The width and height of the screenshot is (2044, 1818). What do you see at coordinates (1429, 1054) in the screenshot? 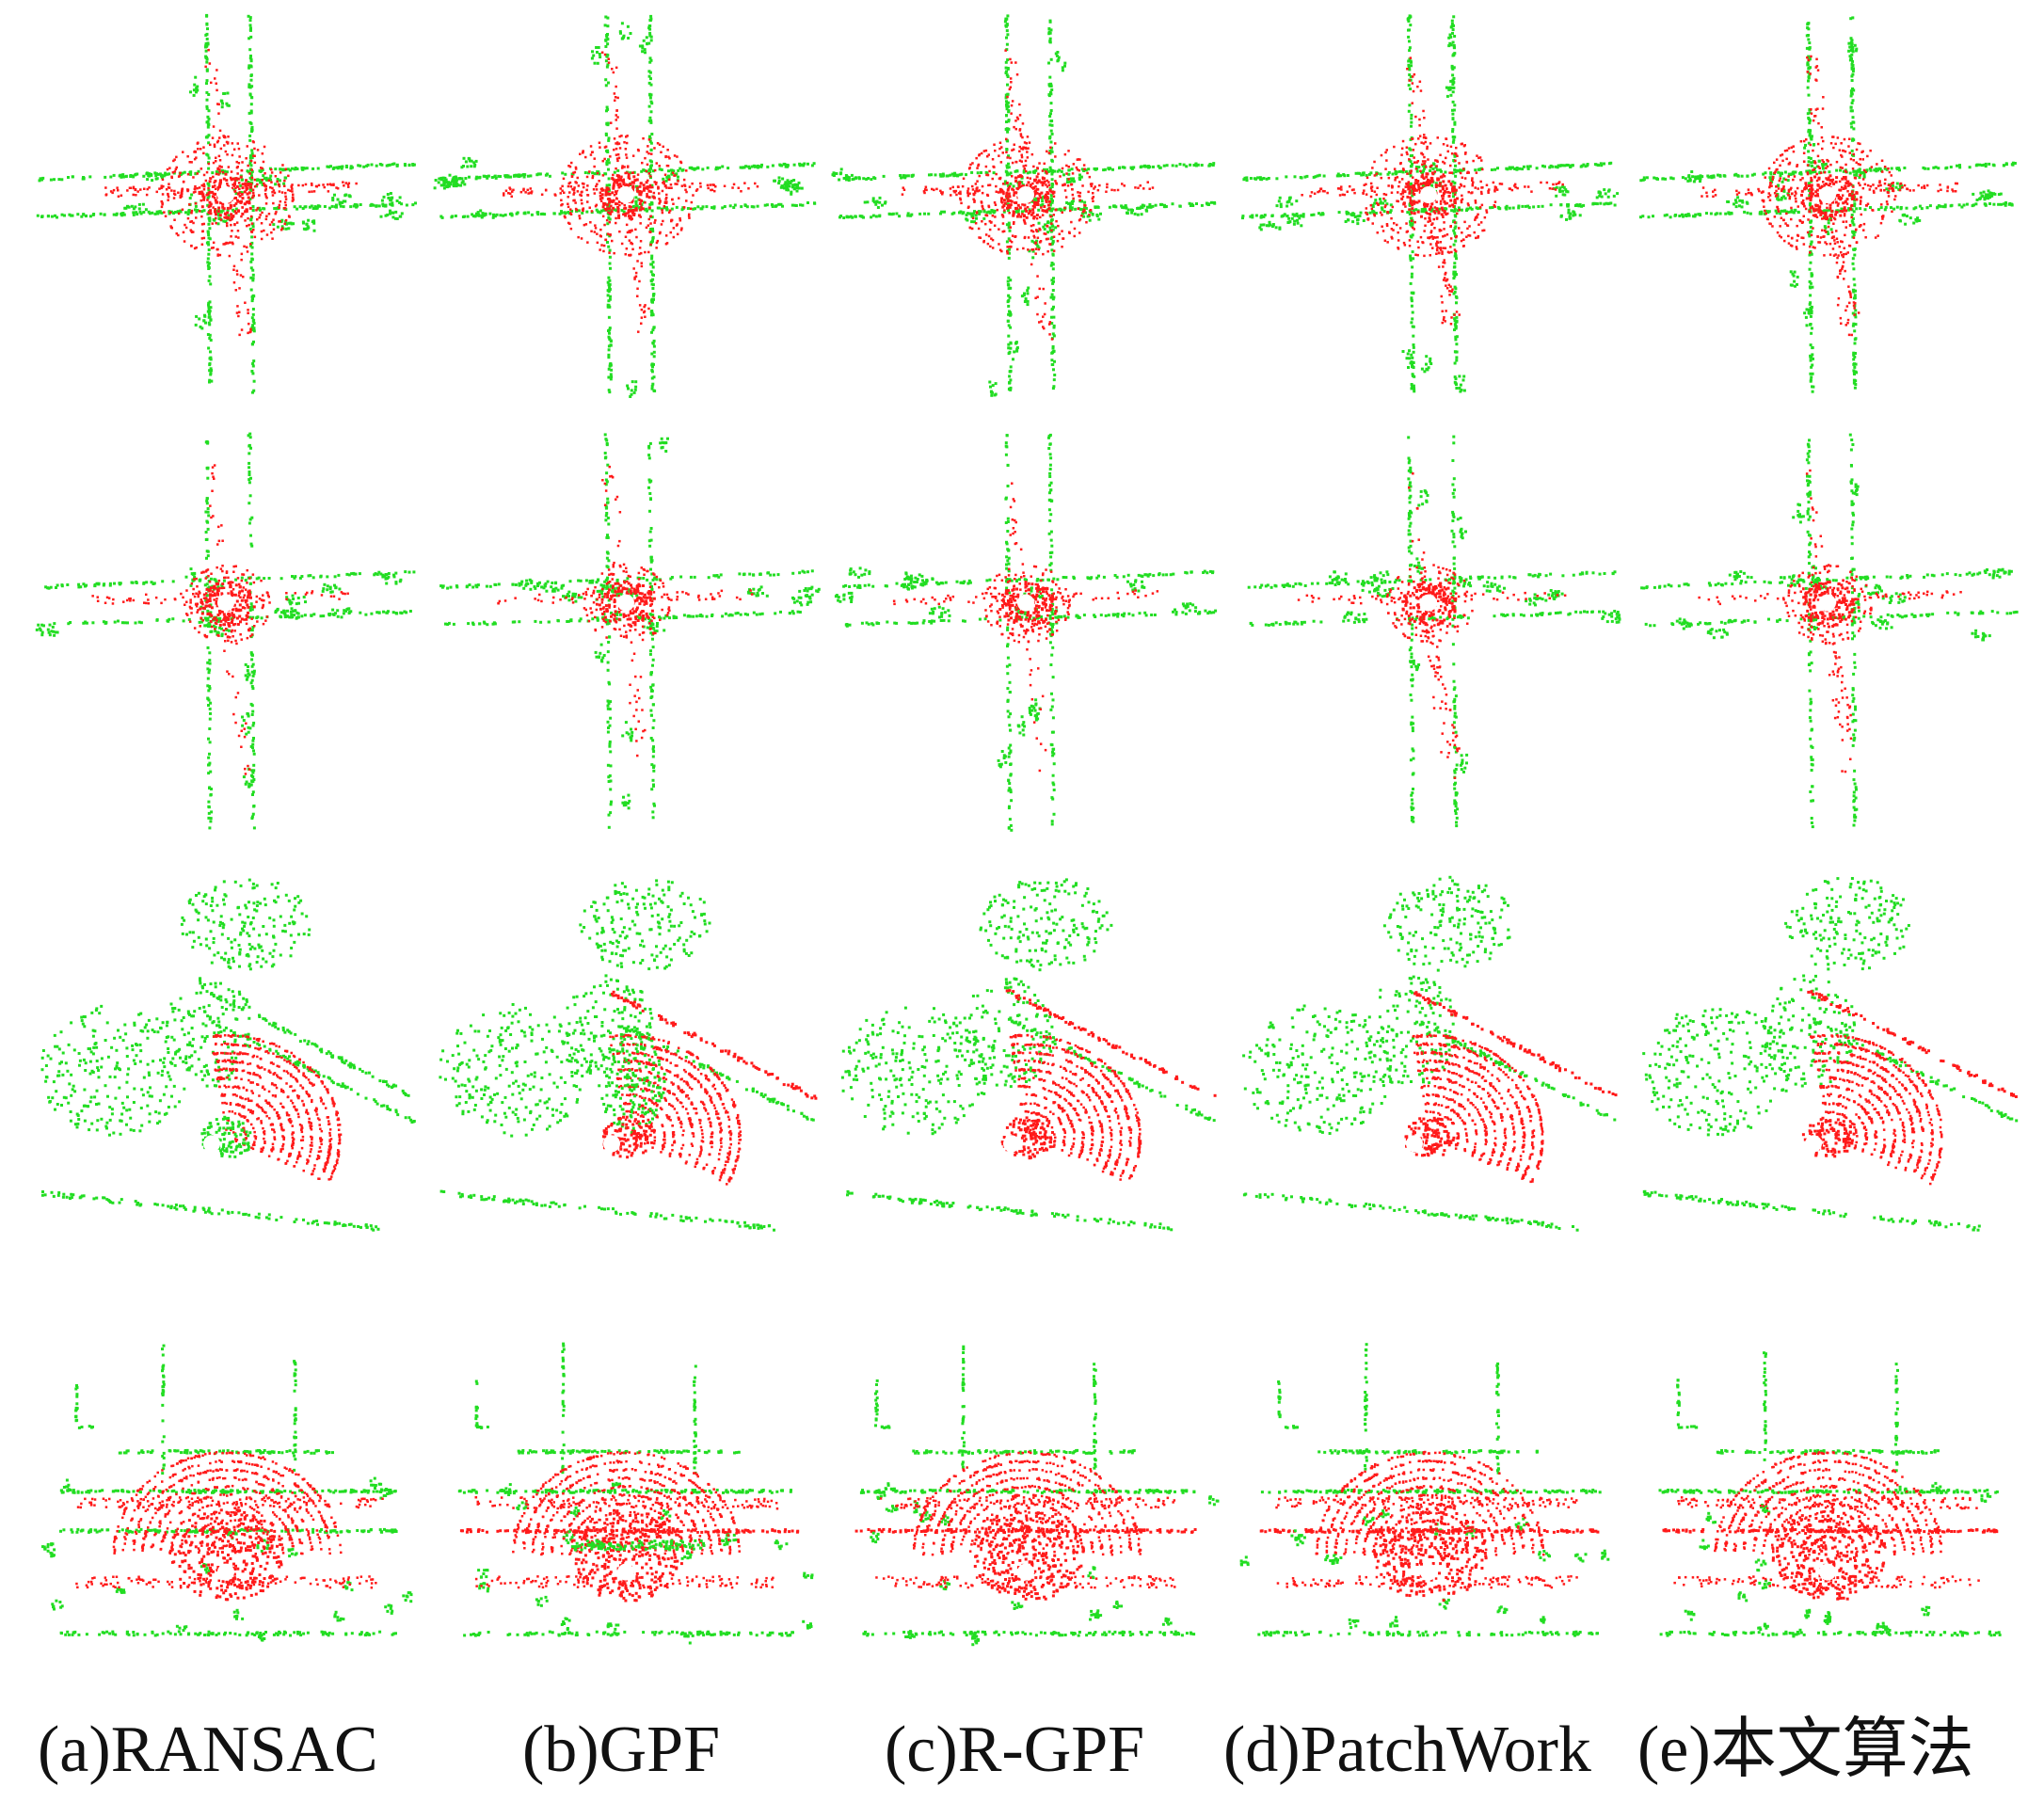
I see `panel-row3-col4` at bounding box center [1429, 1054].